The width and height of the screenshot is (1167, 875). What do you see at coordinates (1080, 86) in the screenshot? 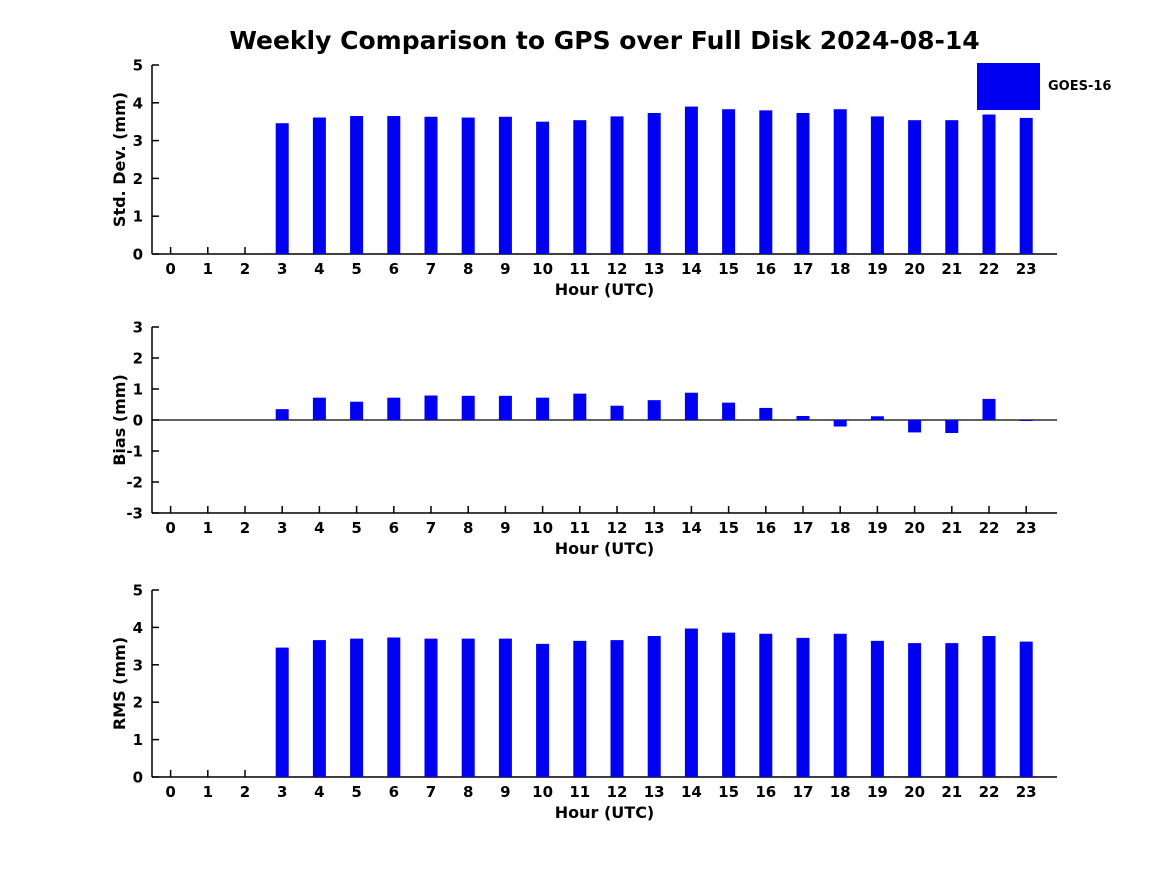
I see `legend-label: GOES-16` at bounding box center [1080, 86].